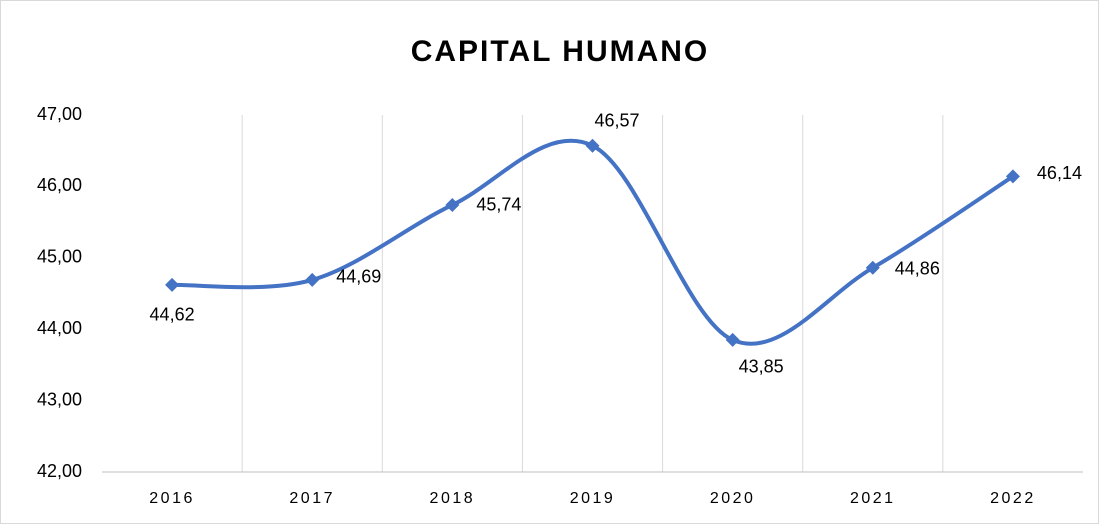 This screenshot has height=524, width=1099. I want to click on y-tick-label: 47,00, so click(59, 114).